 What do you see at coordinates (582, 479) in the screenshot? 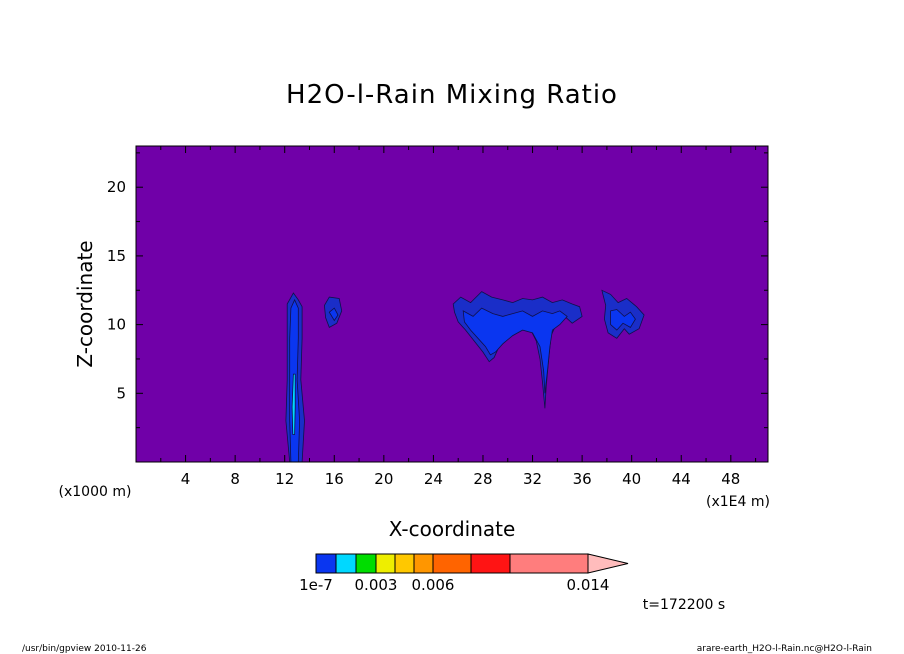
I see `x-tick-label-36: 36` at bounding box center [582, 479].